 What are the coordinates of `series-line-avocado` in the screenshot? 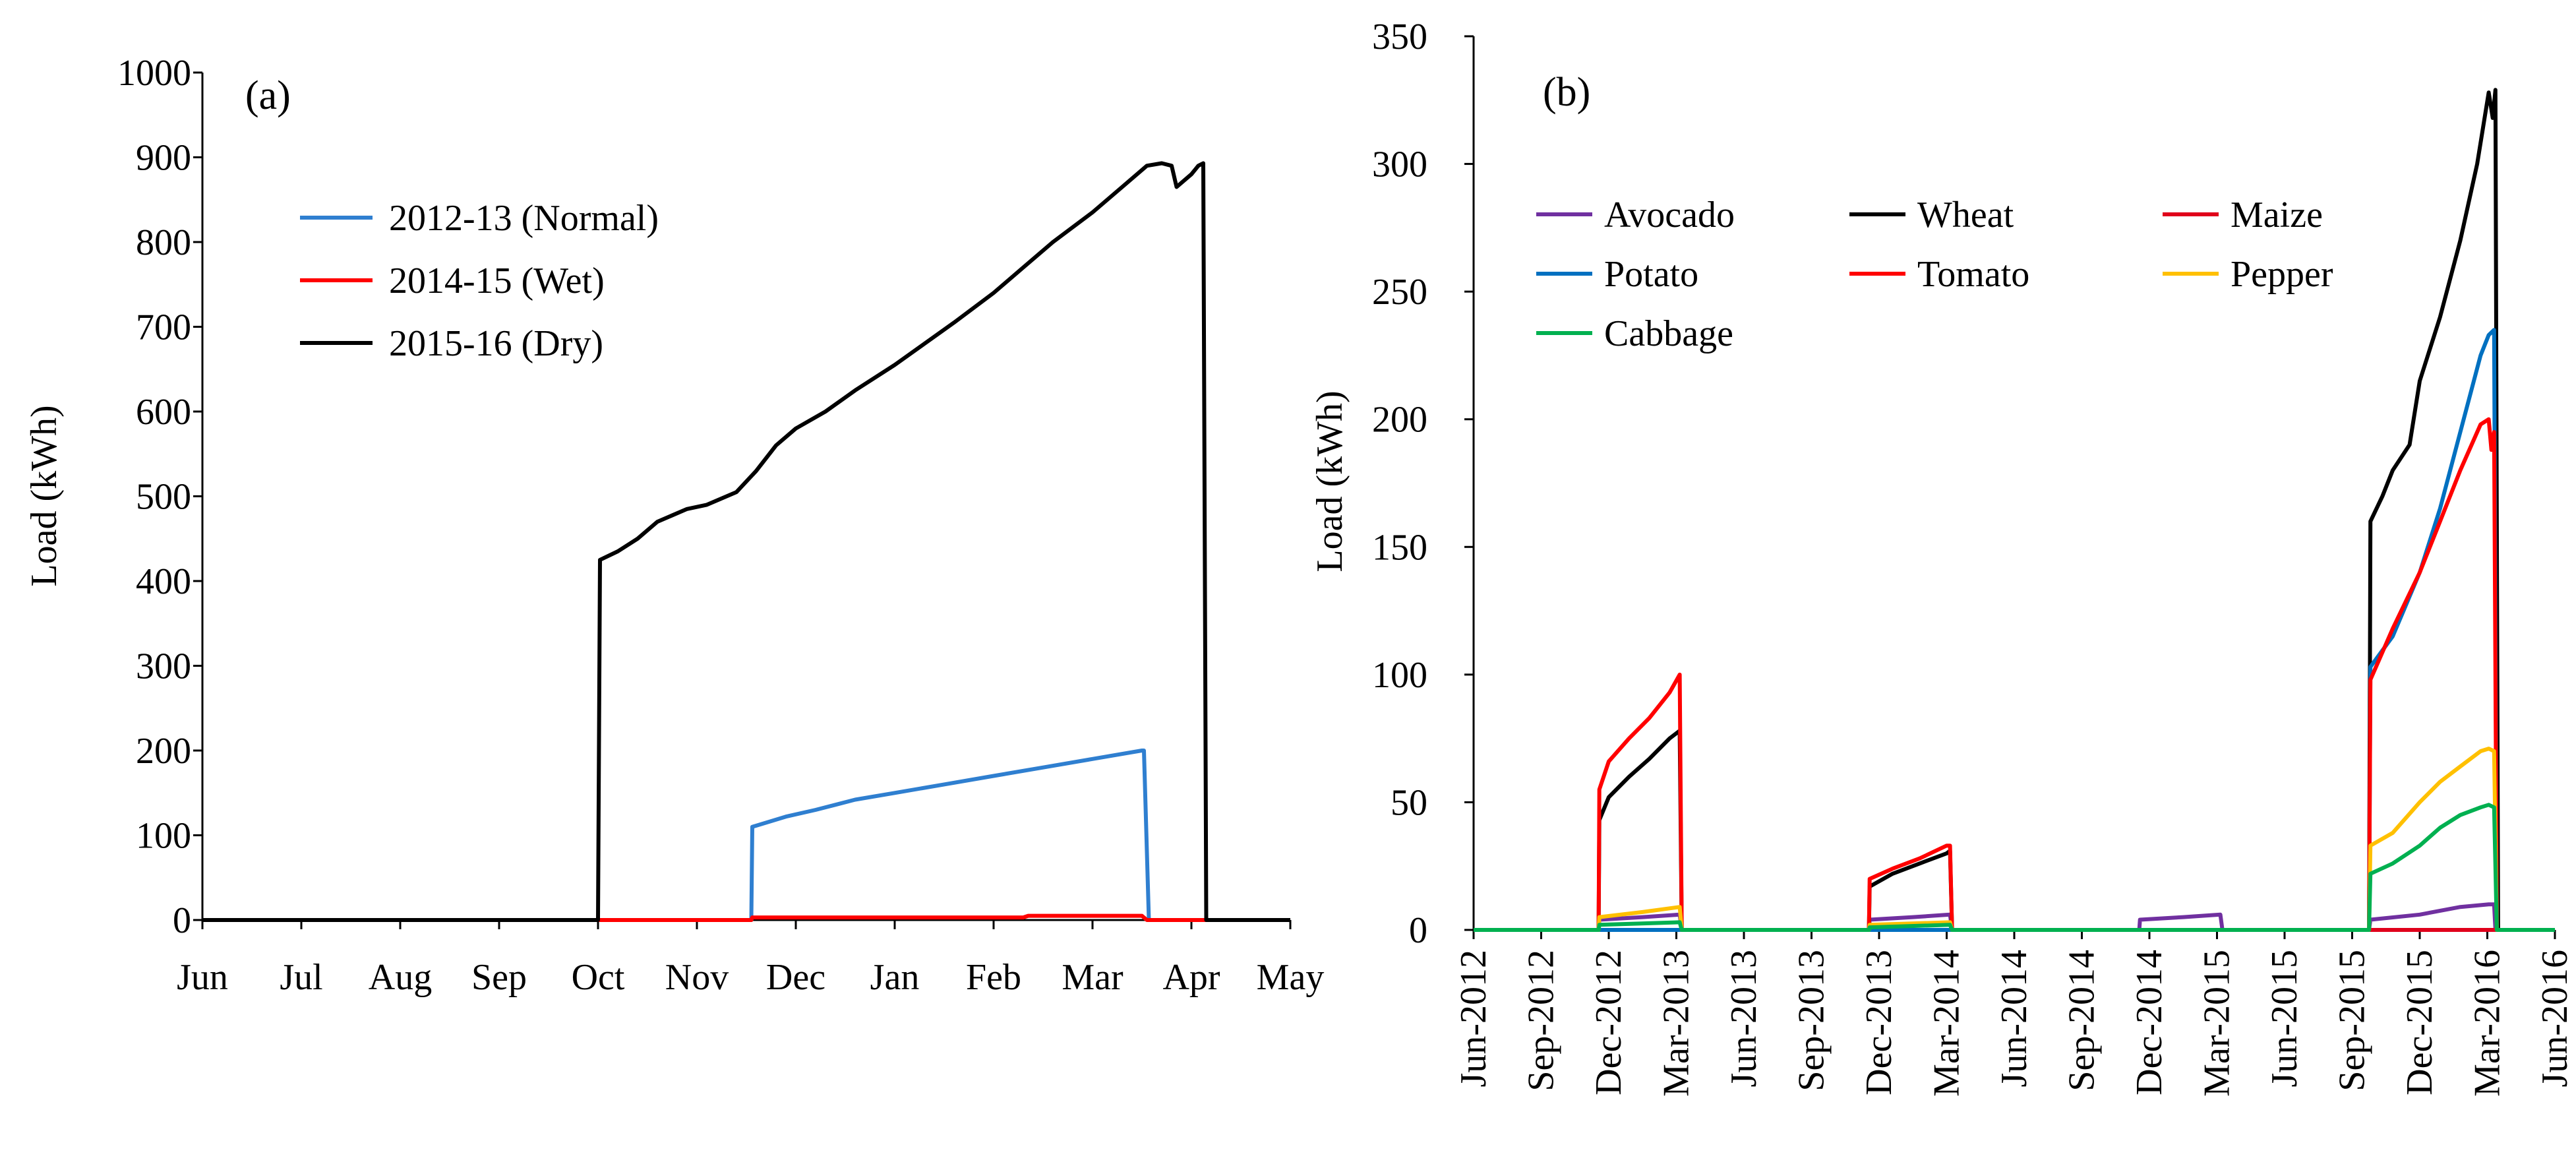 It's located at (2014, 917).